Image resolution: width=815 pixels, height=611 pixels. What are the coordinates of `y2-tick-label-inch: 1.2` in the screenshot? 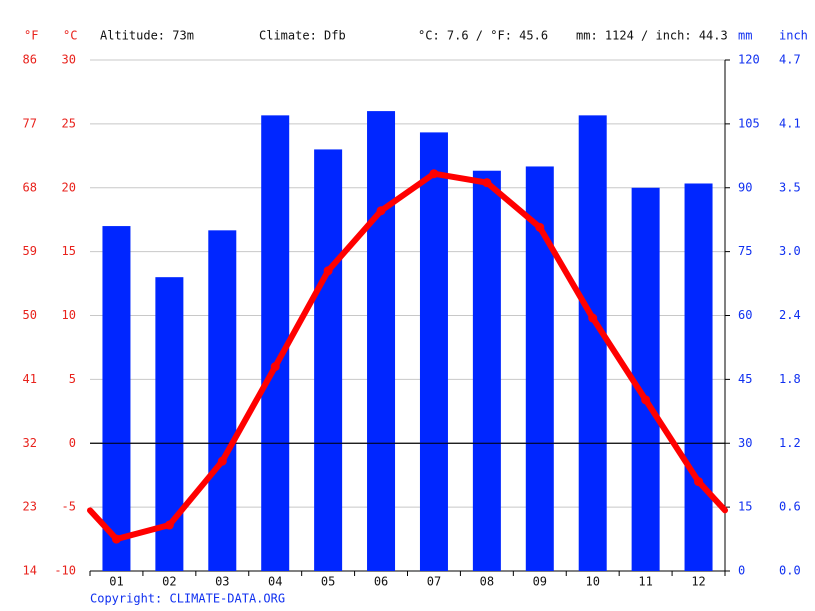 It's located at (790, 443).